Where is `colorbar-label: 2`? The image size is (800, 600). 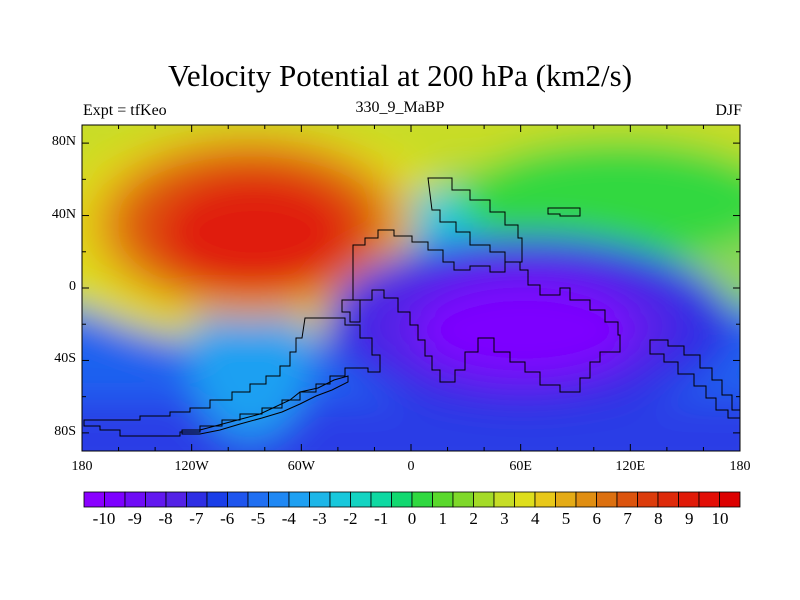
colorbar-label: 2 is located at coordinates (473, 518).